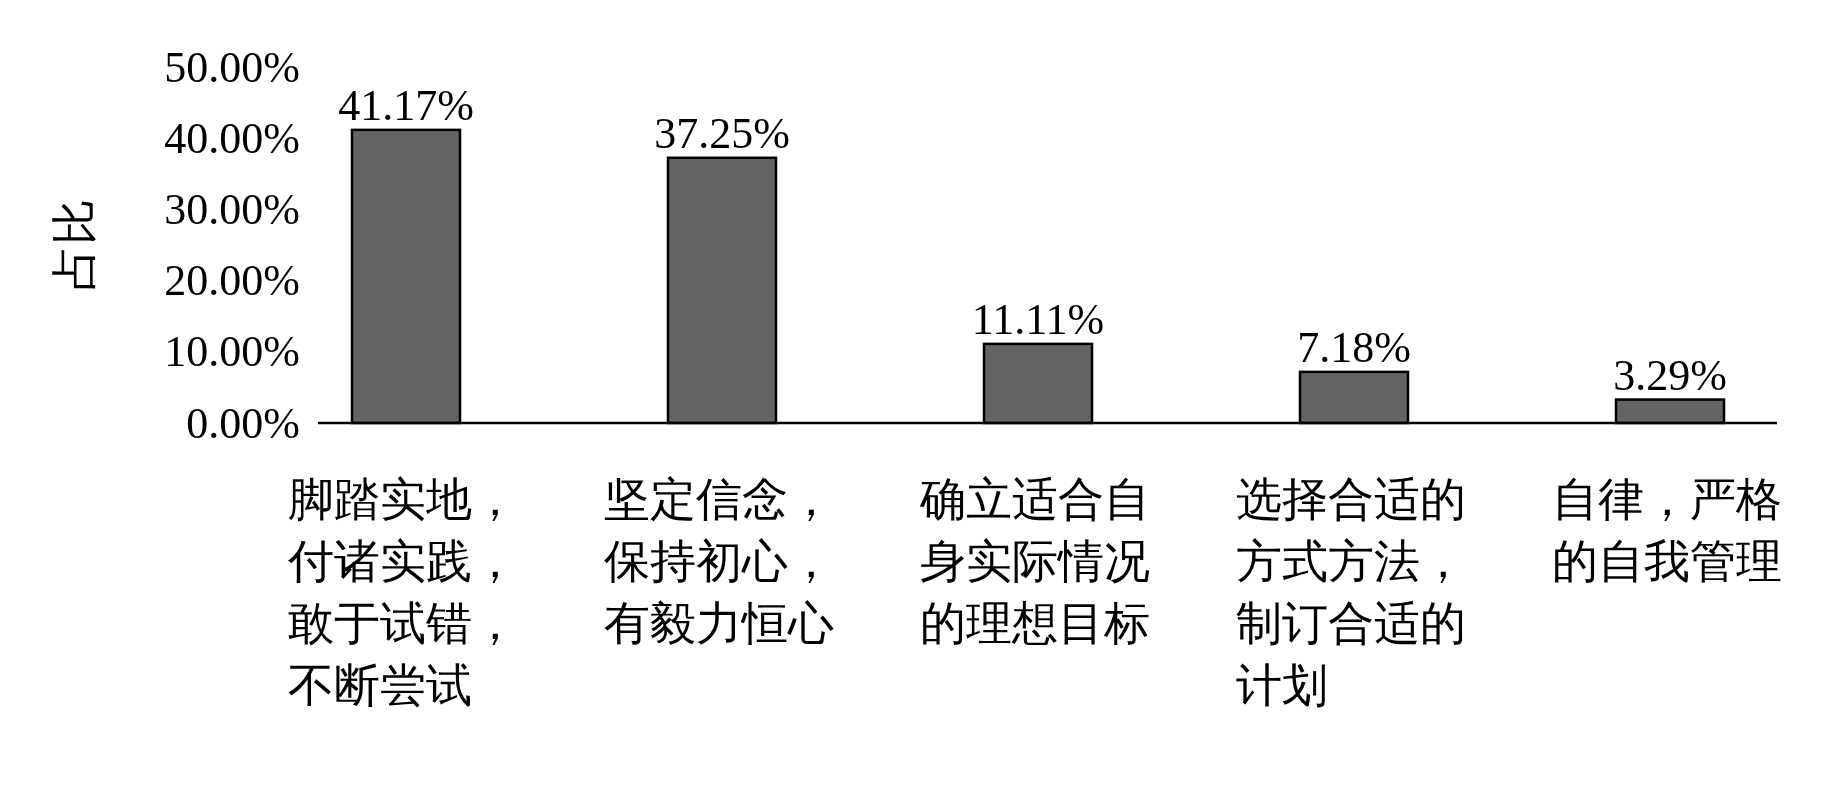 This screenshot has height=785, width=1831. What do you see at coordinates (232, 281) in the screenshot?
I see `y-tick-label: 20.00%` at bounding box center [232, 281].